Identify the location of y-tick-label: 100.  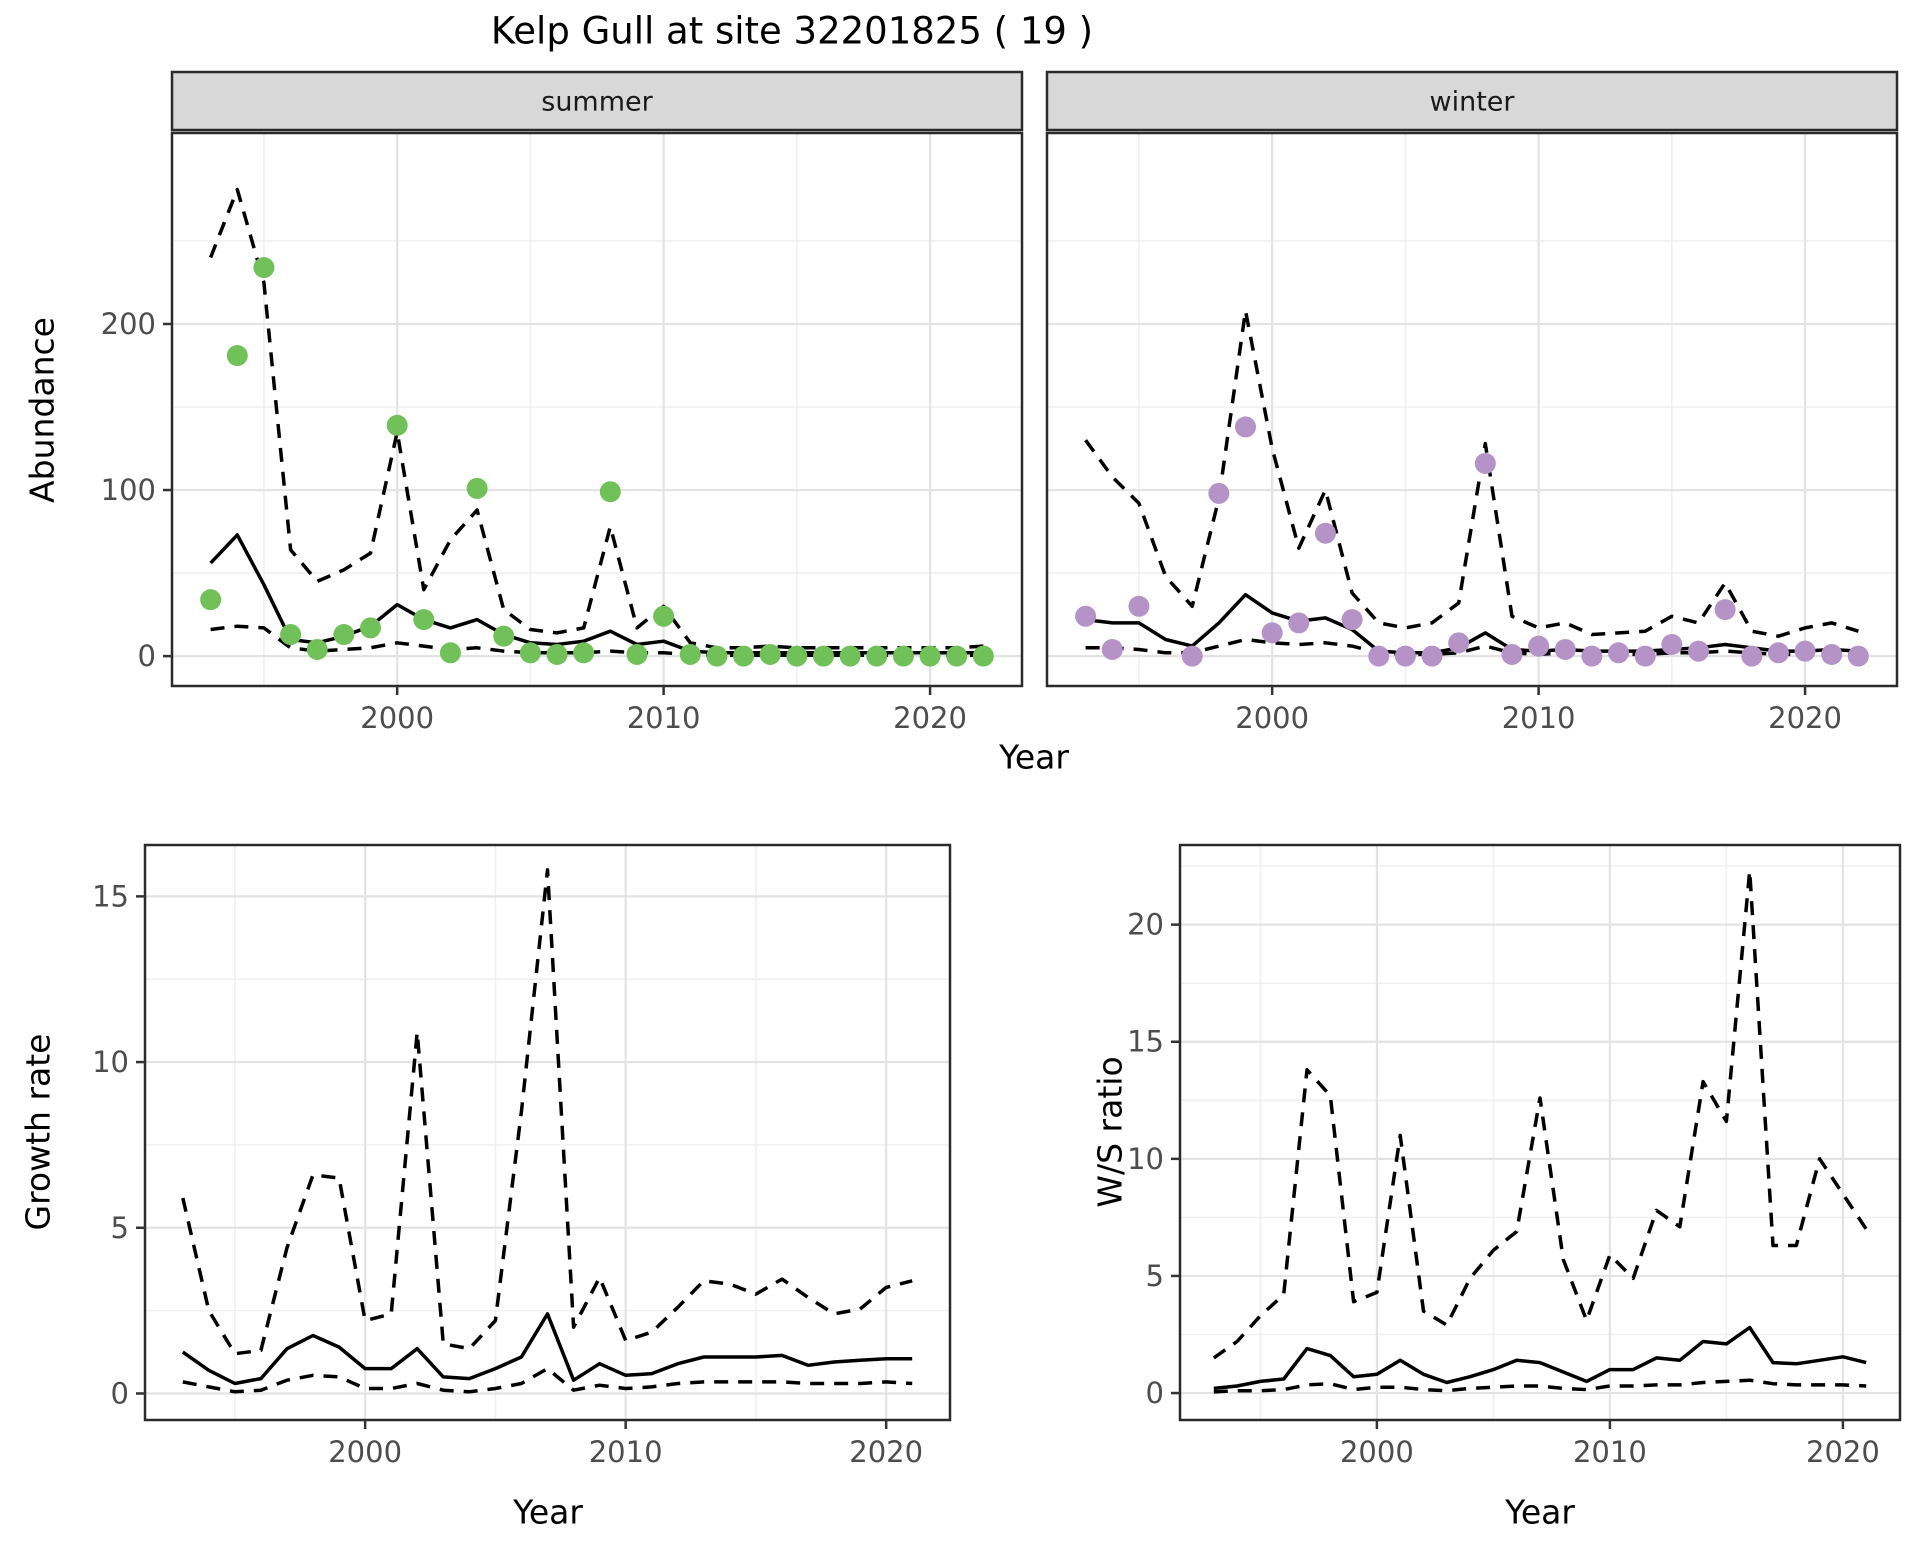
(128, 490).